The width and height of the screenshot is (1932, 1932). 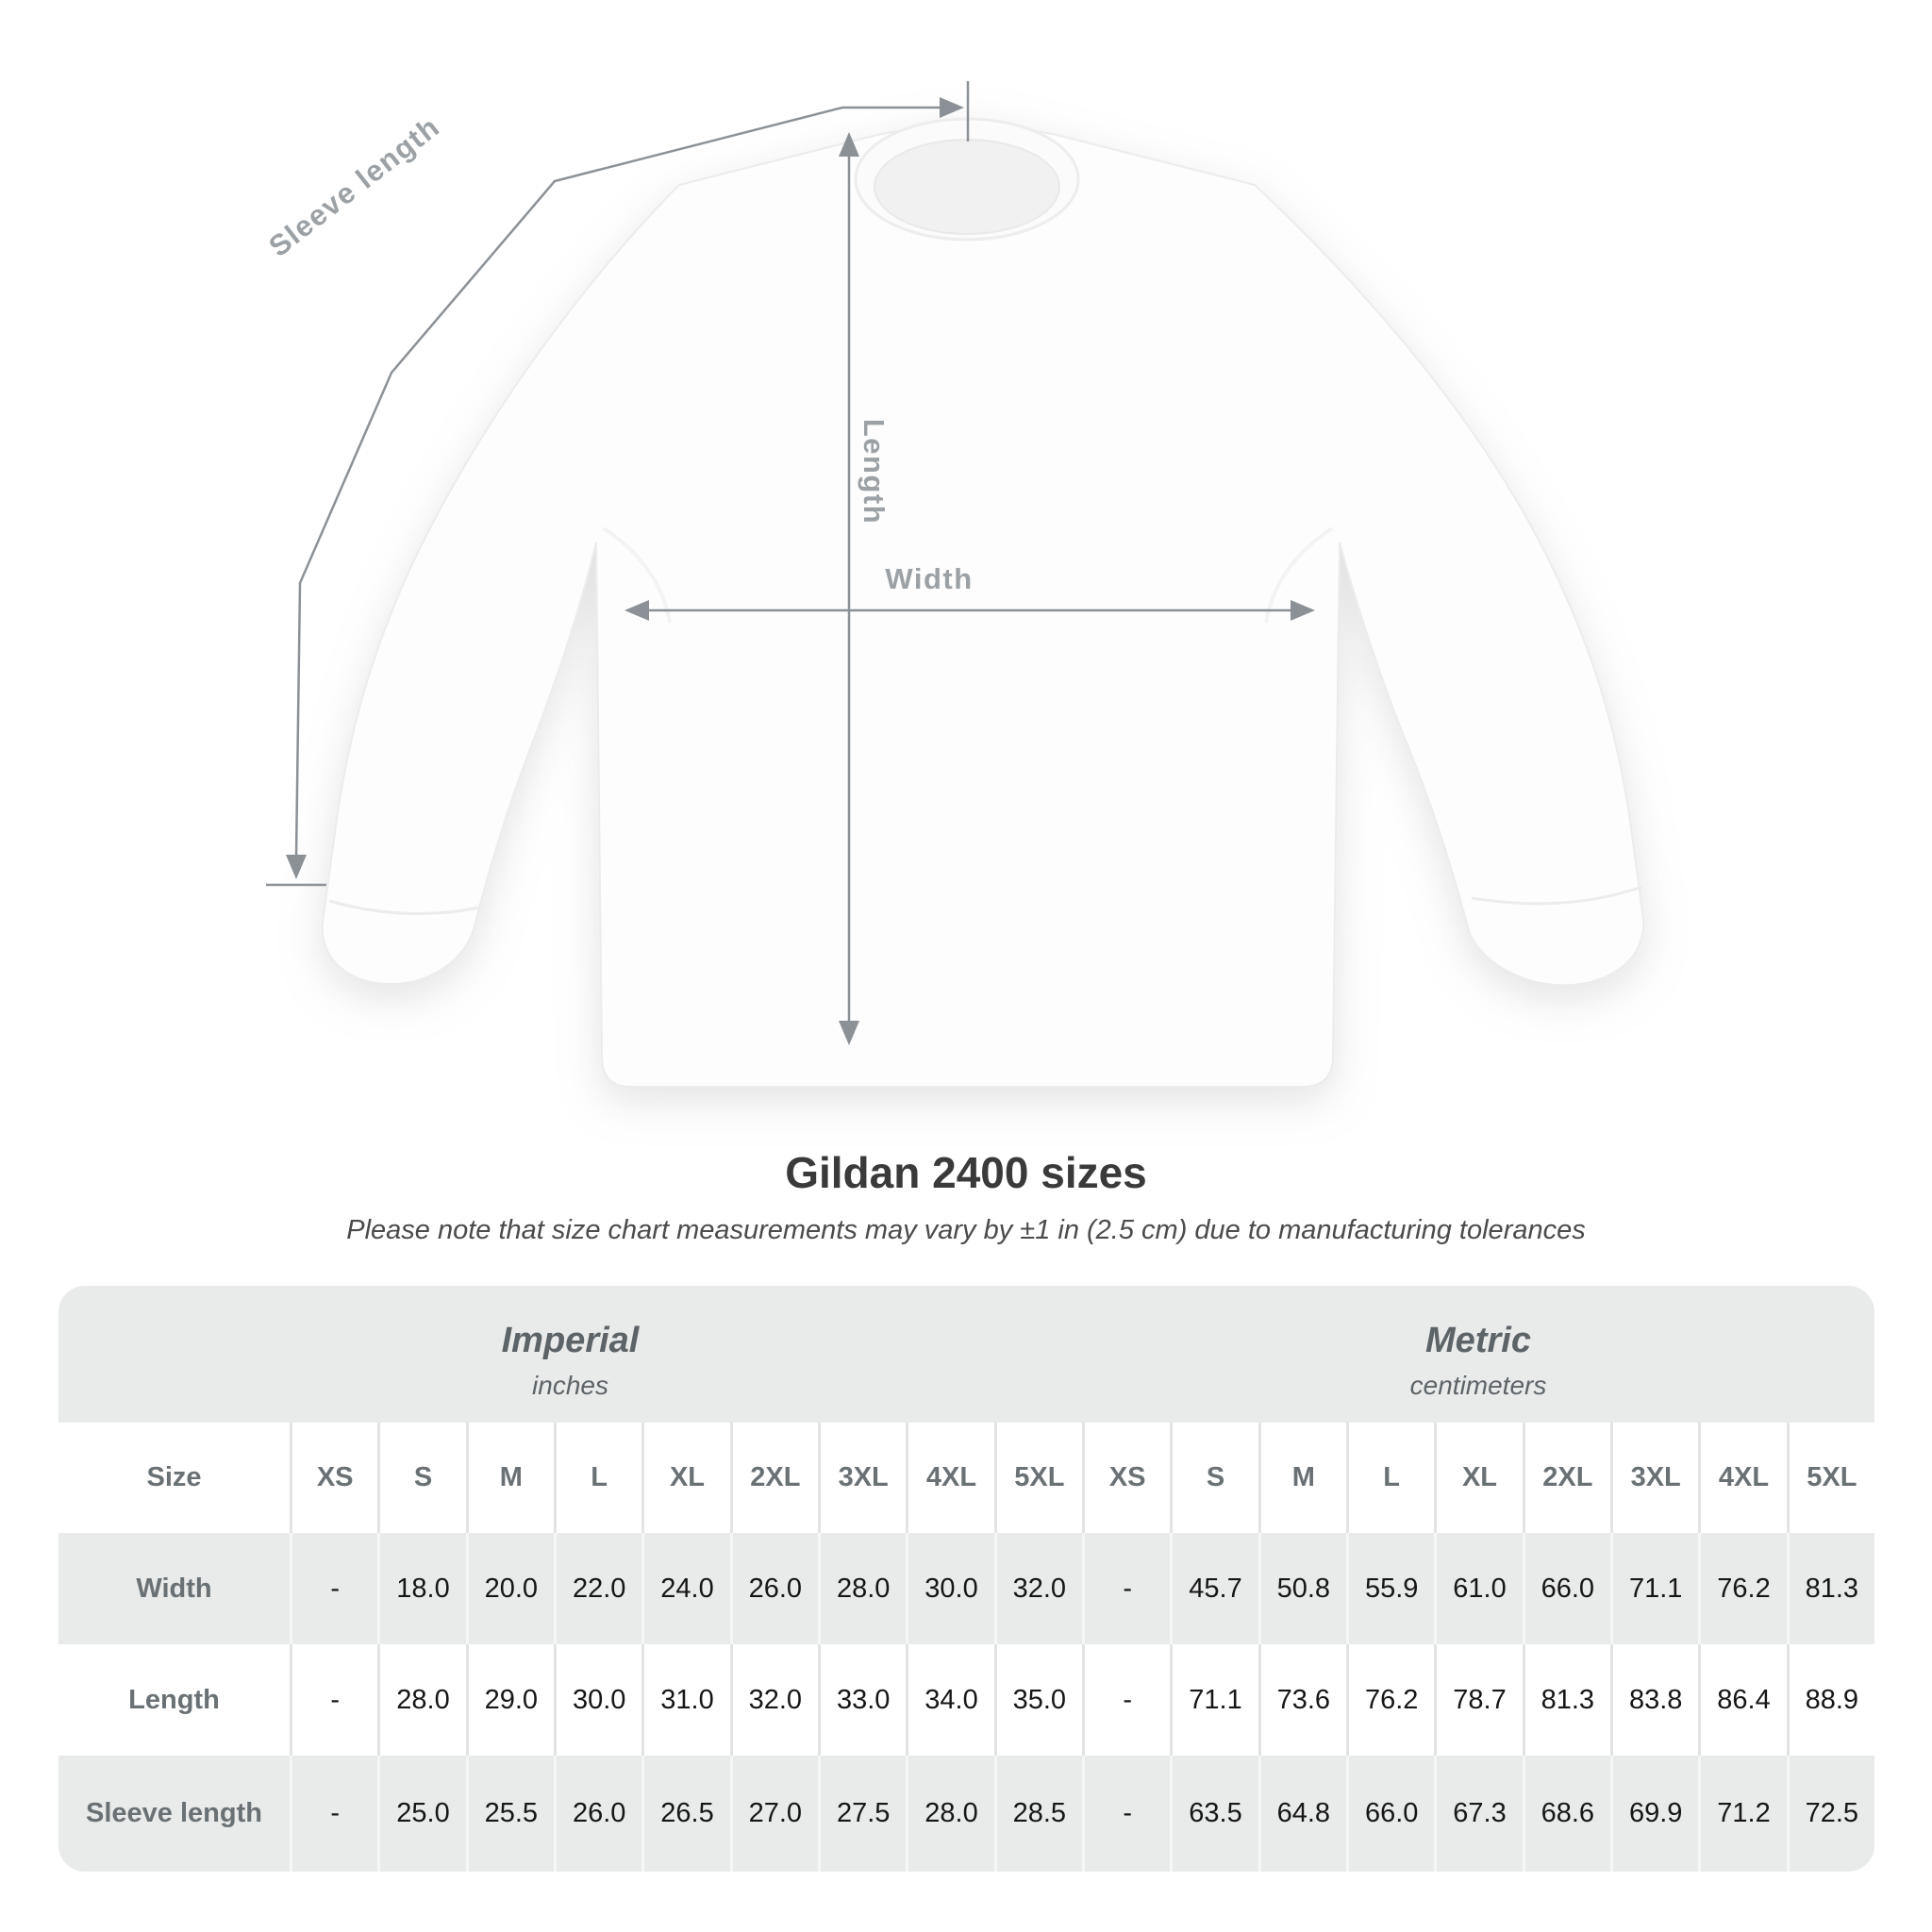 I want to click on row-label: Length, so click(x=174, y=1700).